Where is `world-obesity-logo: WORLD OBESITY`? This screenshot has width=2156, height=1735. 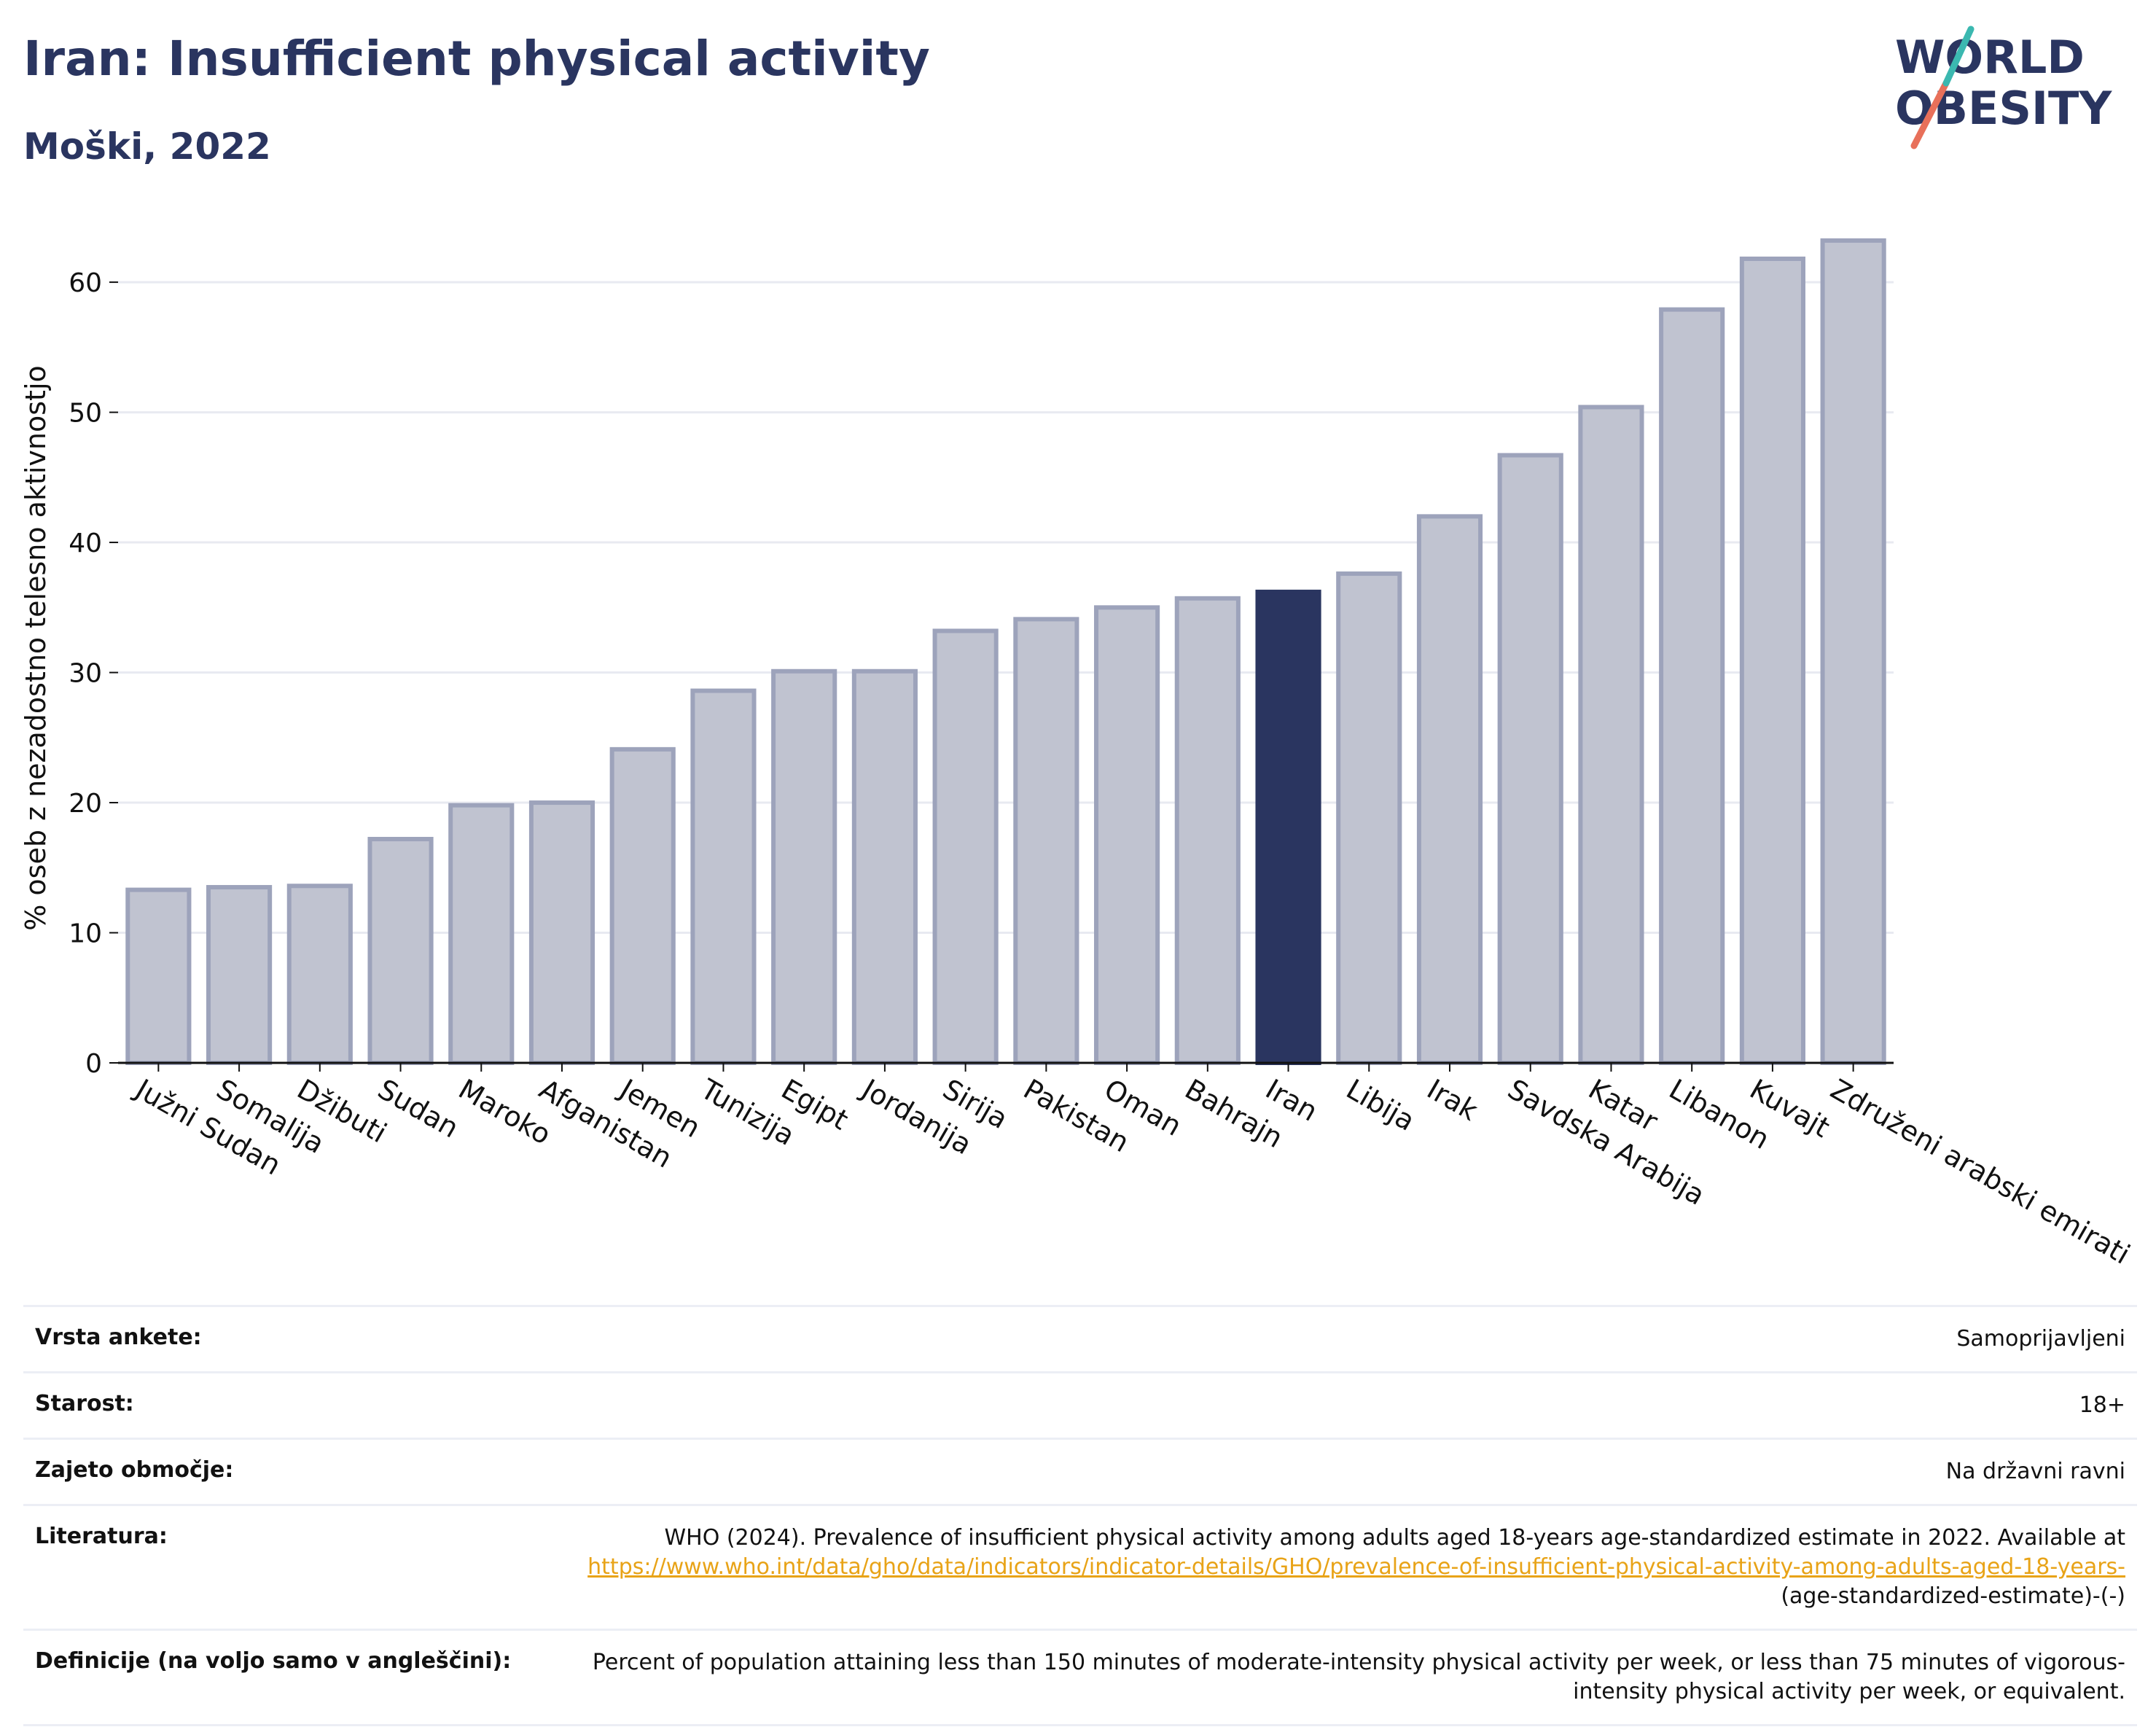
world-obesity-logo: WORLD OBESITY is located at coordinates (2019, 87).